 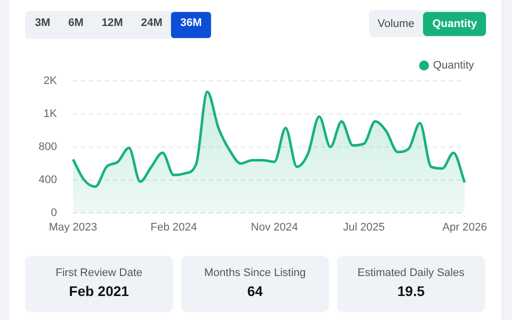 What do you see at coordinates (191, 25) in the screenshot?
I see `text: 36M` at bounding box center [191, 25].